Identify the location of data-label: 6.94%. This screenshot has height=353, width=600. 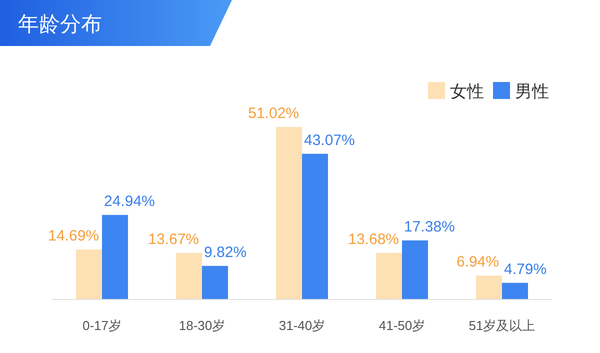
(477, 262).